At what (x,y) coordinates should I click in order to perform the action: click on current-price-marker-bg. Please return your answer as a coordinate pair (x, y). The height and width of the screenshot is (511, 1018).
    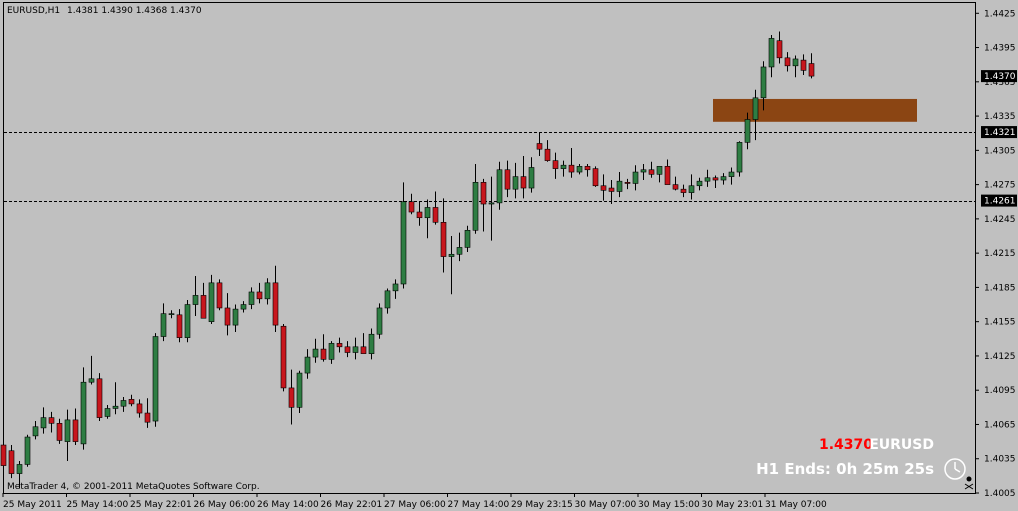
    Looking at the image, I should click on (999, 76).